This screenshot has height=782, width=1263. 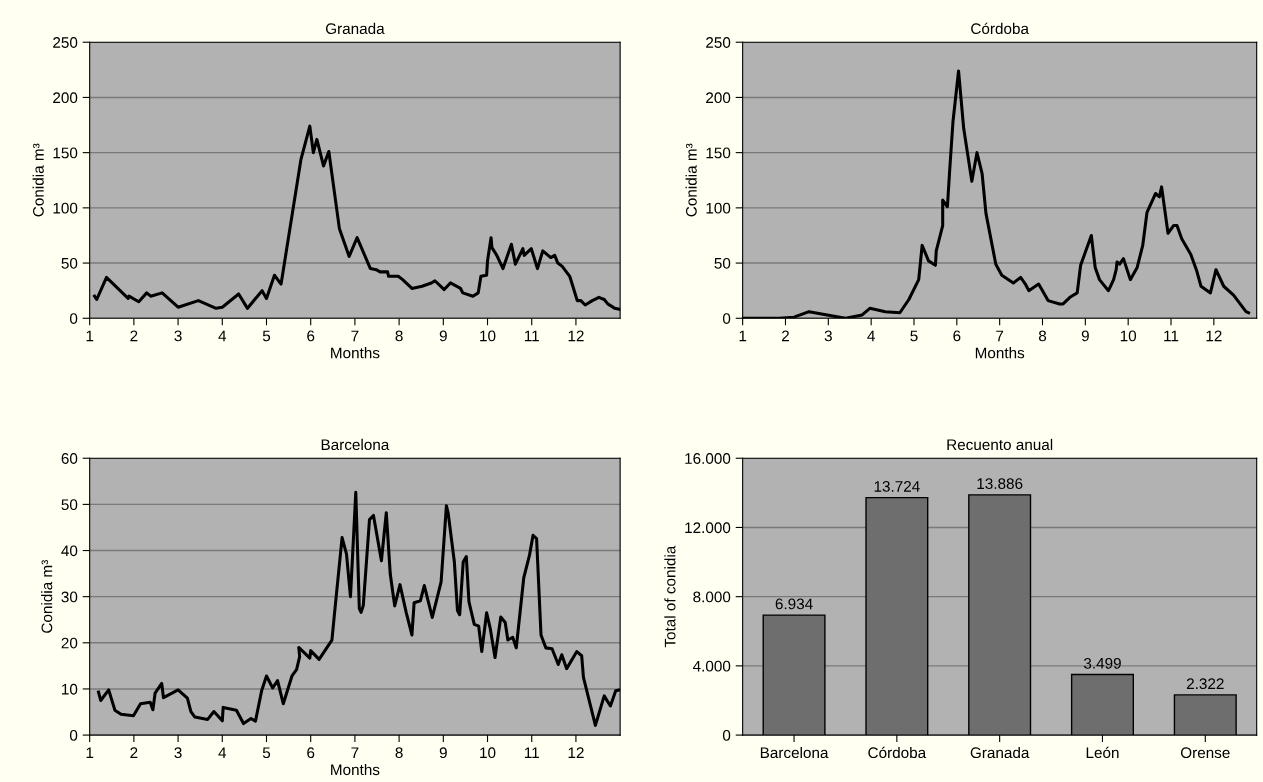 What do you see at coordinates (897, 486) in the screenshot?
I see `data-label: 13.724` at bounding box center [897, 486].